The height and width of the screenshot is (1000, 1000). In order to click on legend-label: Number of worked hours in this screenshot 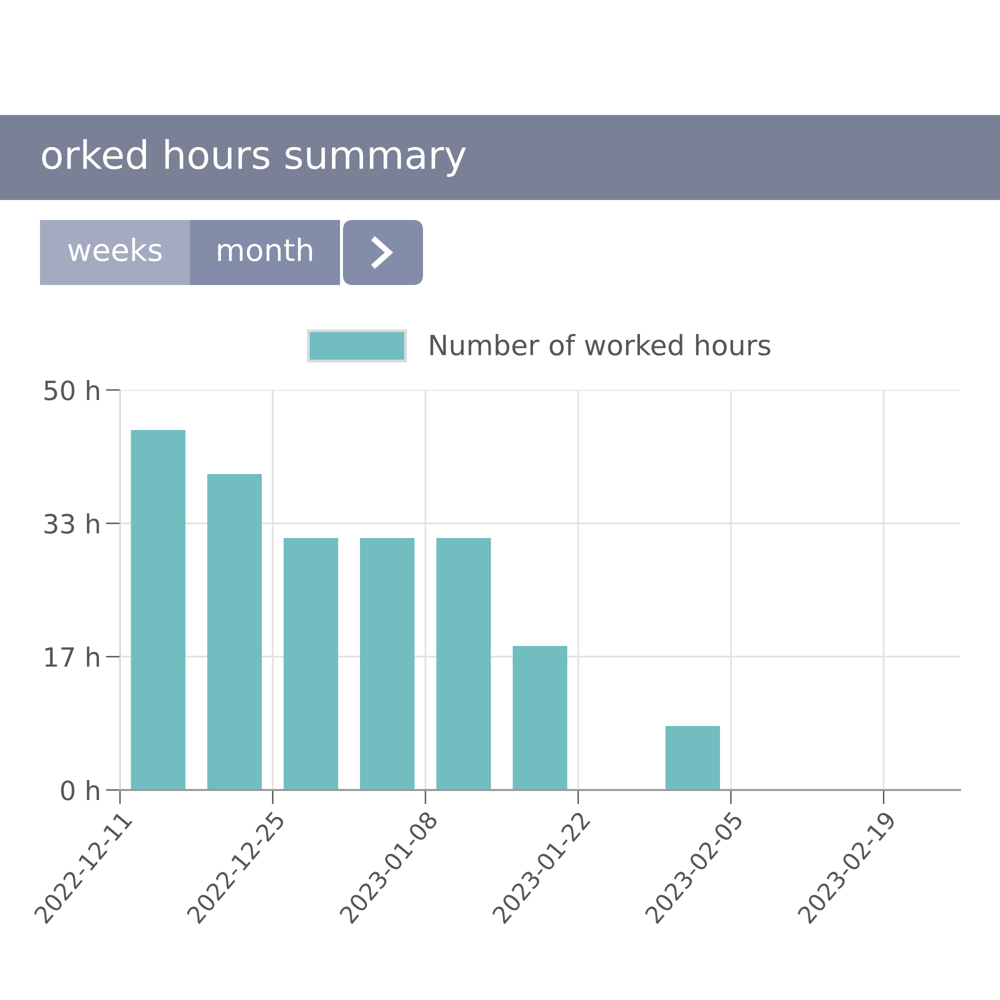, I will do `click(600, 345)`.